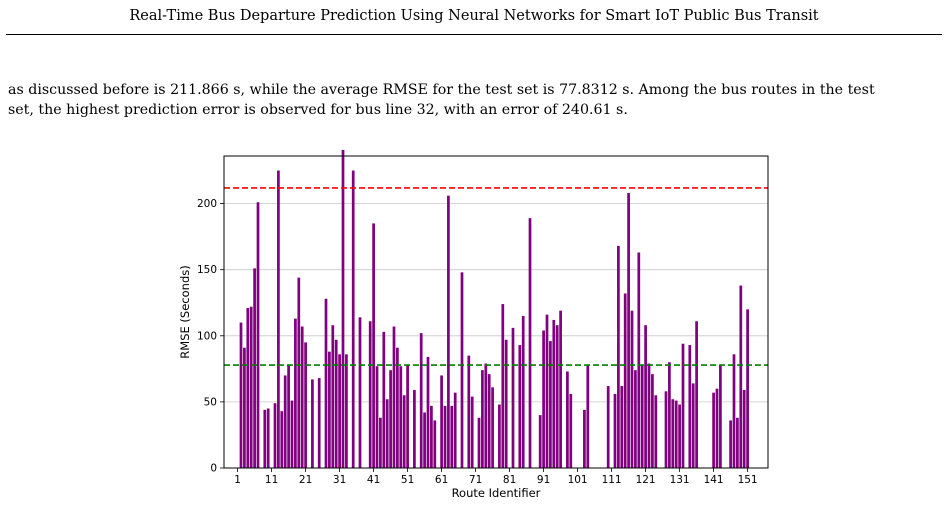 This screenshot has width=948, height=506. Describe the element at coordinates (578, 480) in the screenshot. I see `x-tick-label: 101` at that location.